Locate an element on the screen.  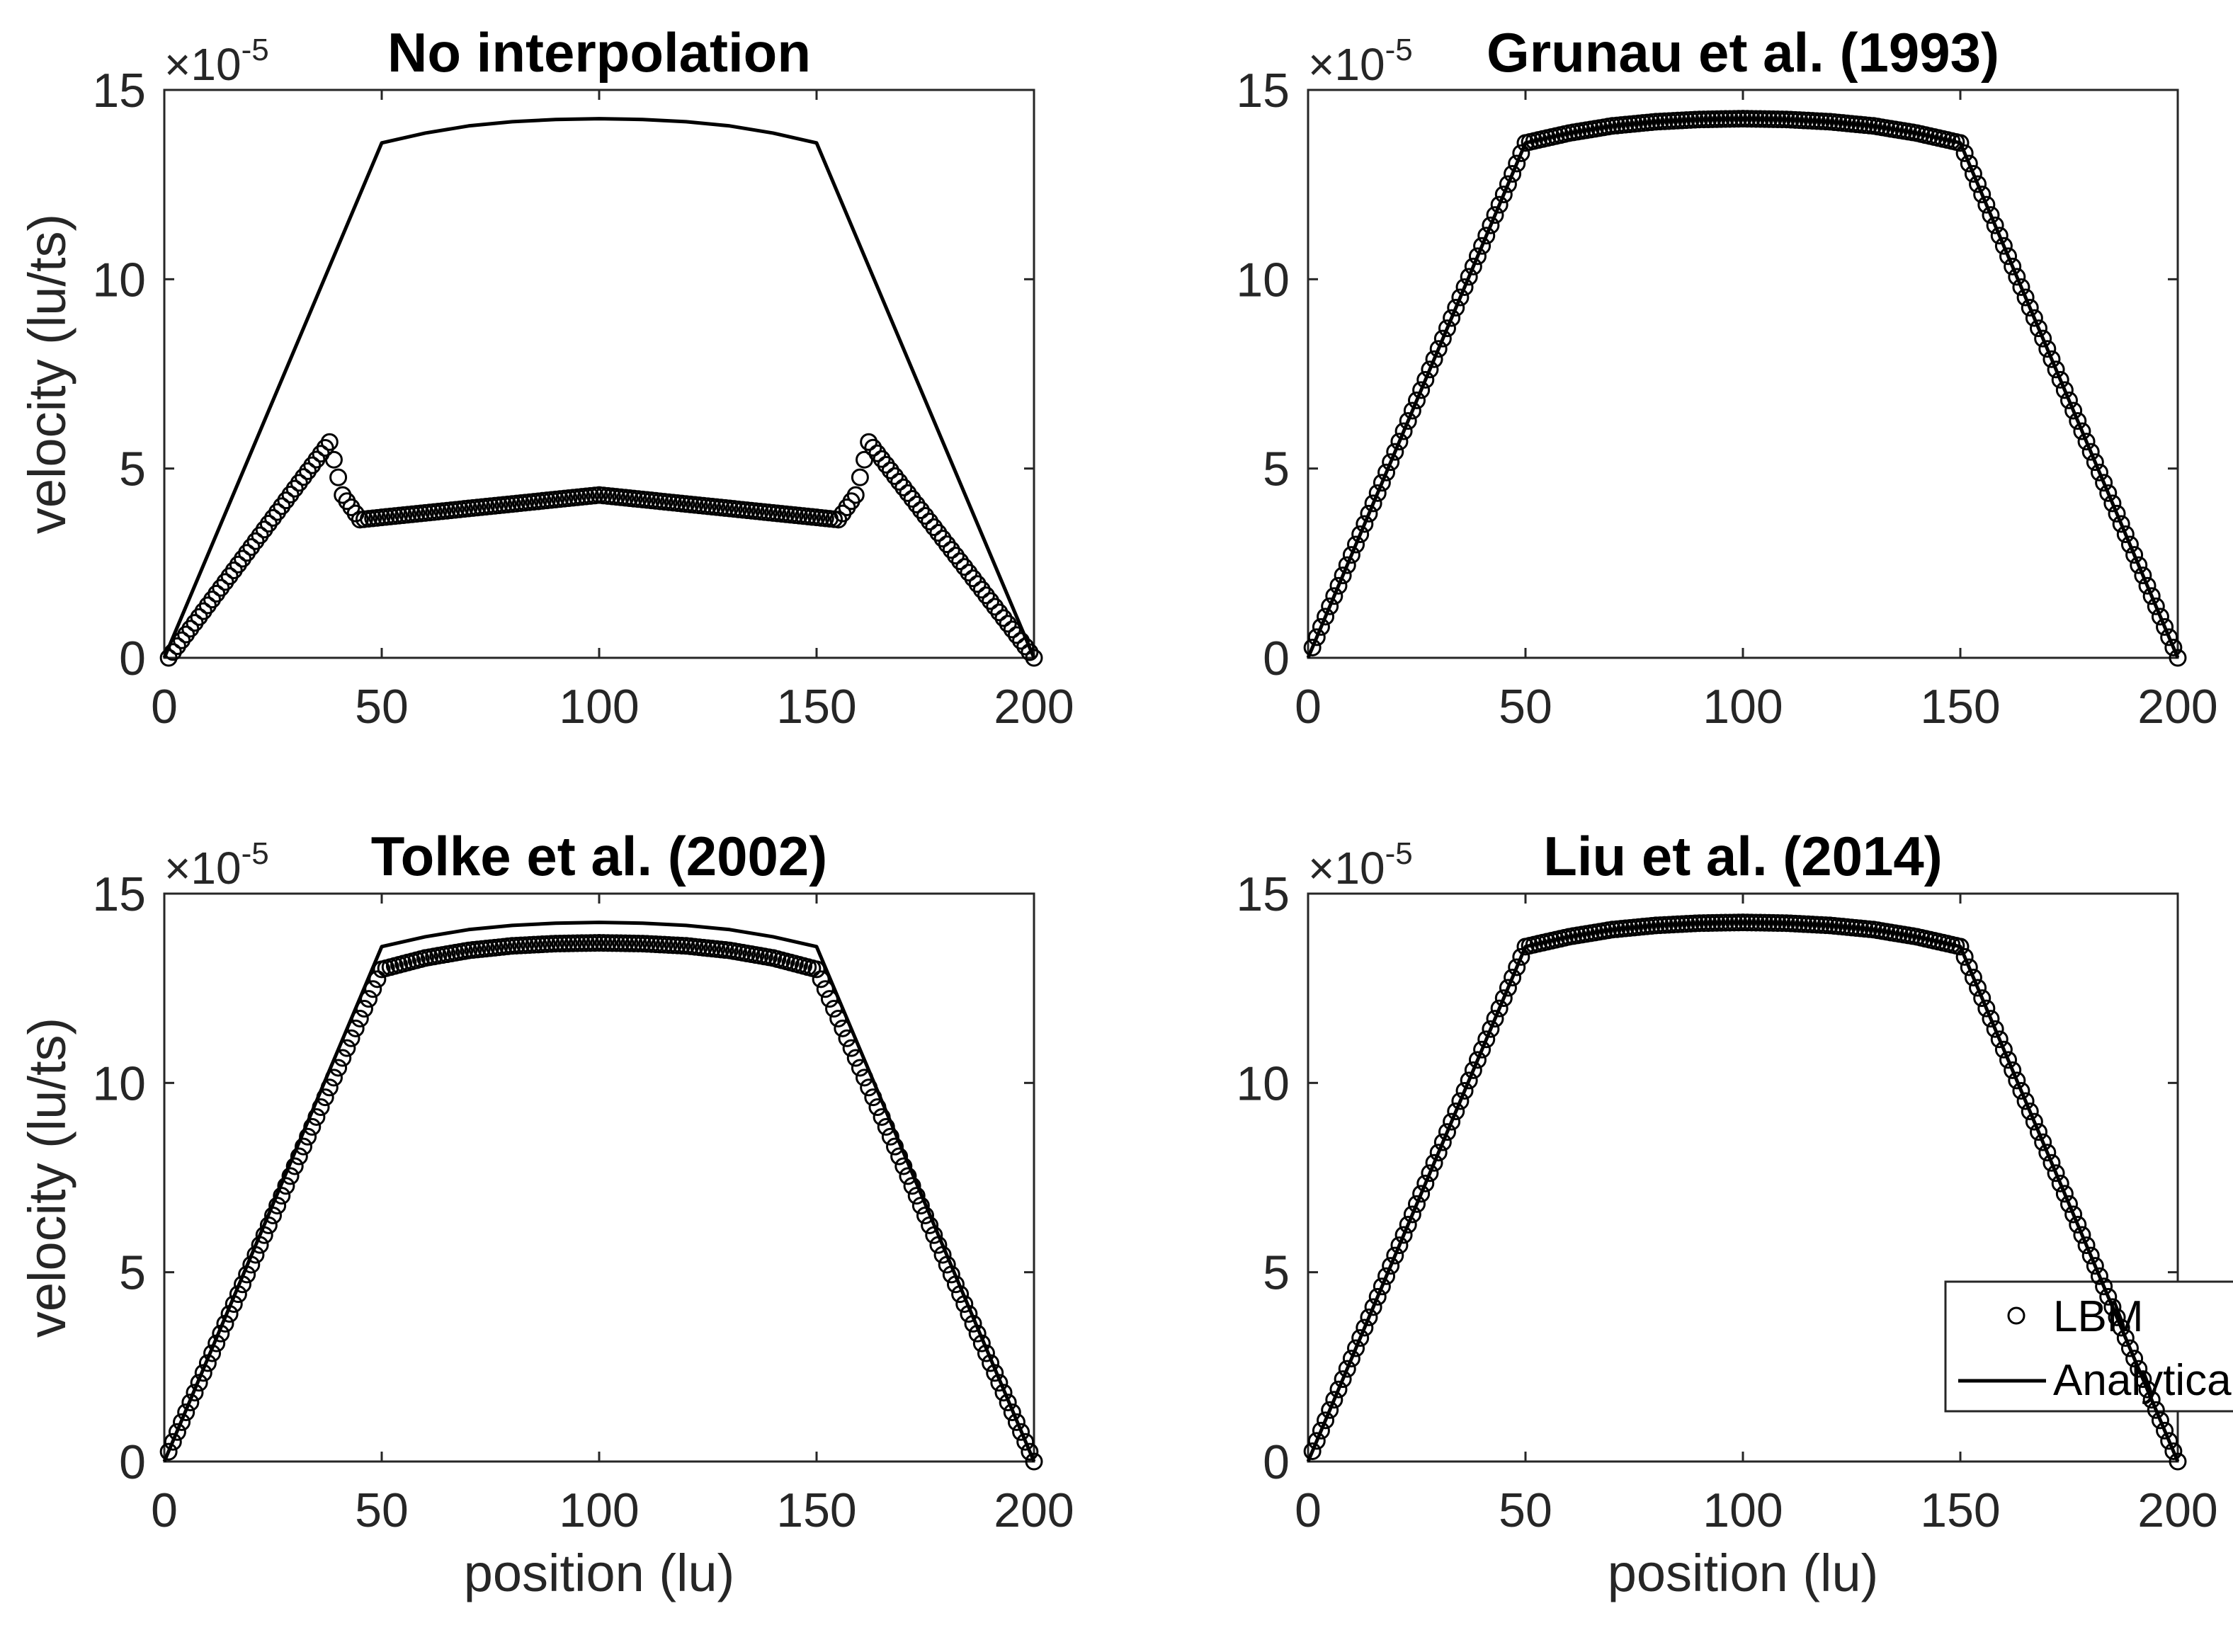
panel-title: Grunau et al. (1993) is located at coordinates (1743, 52).